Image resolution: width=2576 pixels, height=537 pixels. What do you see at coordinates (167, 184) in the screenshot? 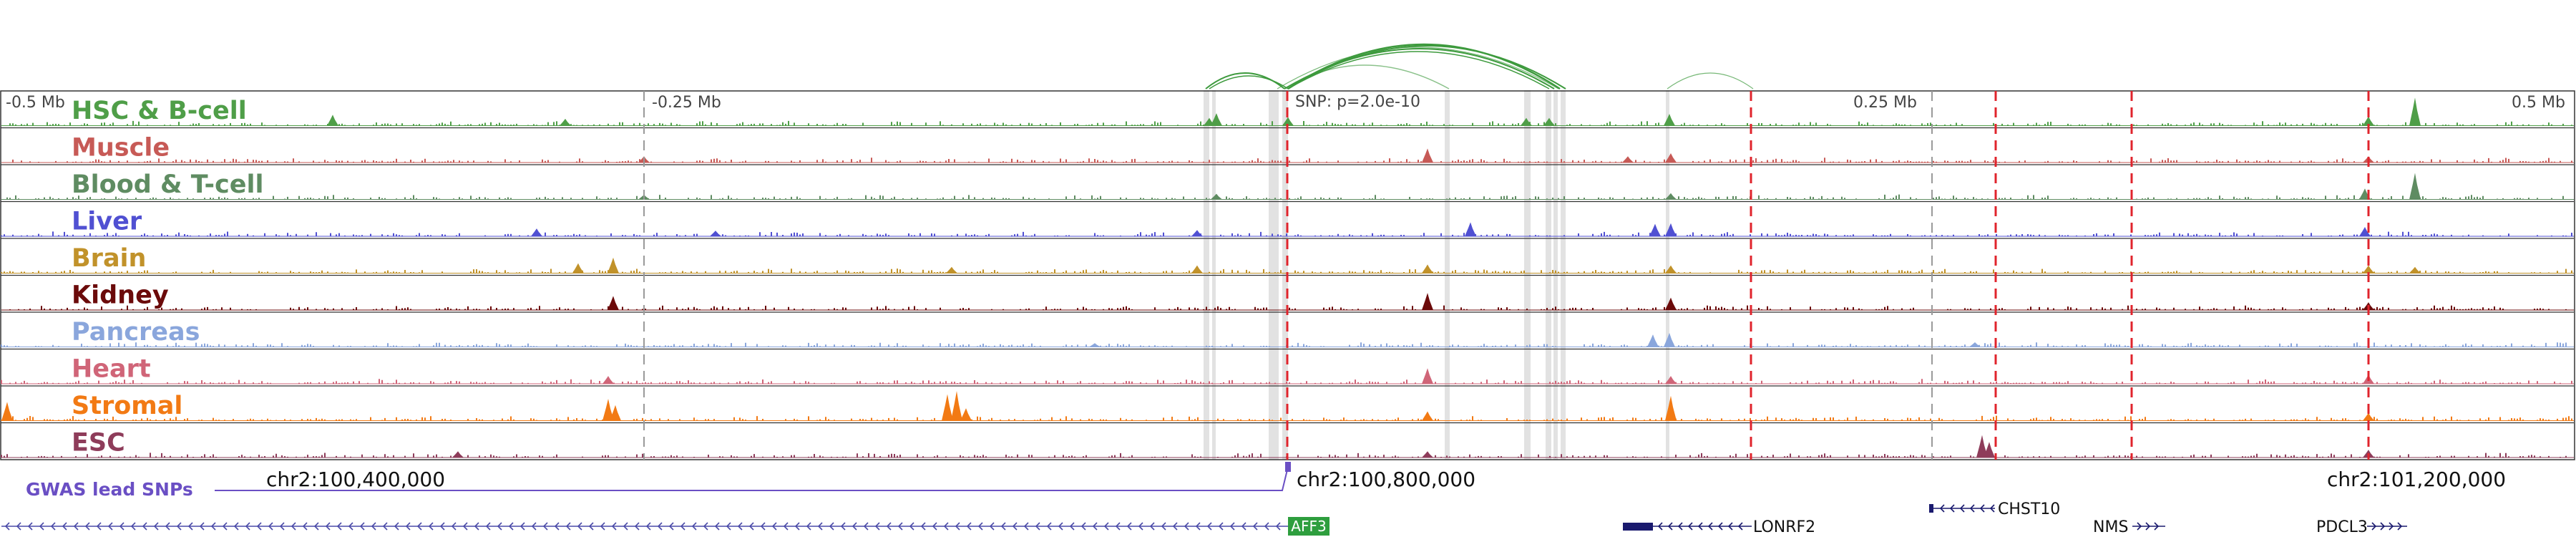
I see `track-label: Blood & T-cell` at bounding box center [167, 184].